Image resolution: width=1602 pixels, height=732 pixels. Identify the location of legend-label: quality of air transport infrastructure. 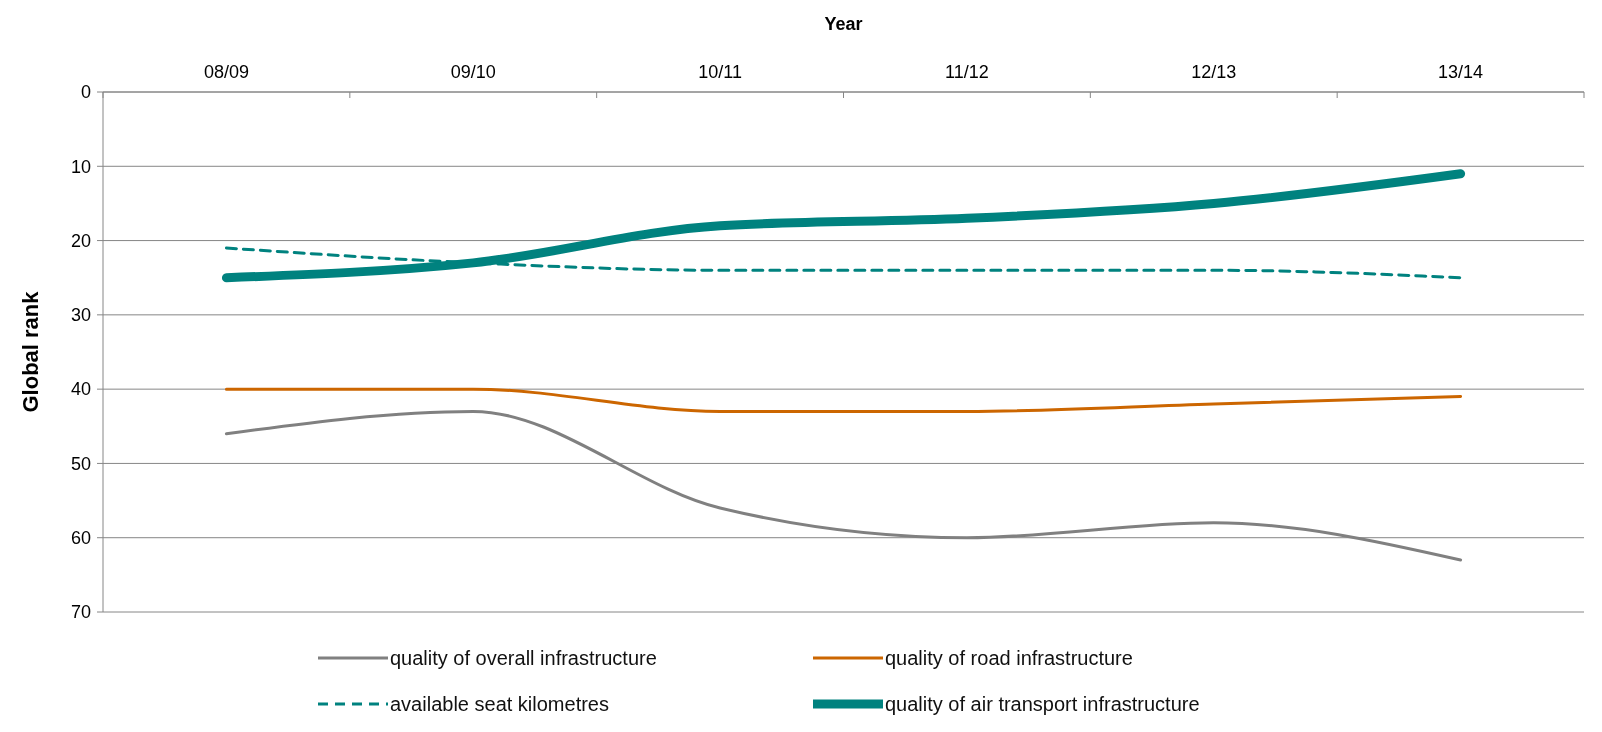
(1042, 704).